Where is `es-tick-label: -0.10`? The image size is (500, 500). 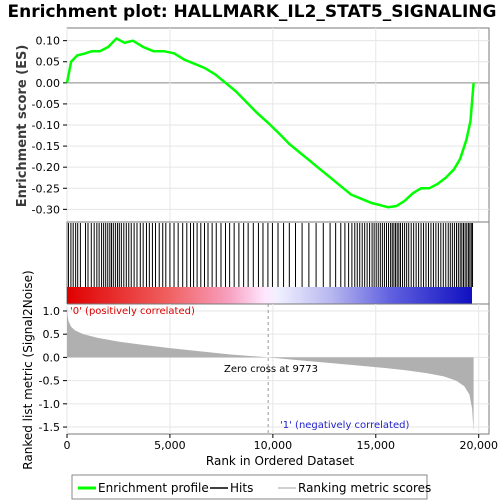 es-tick-label: -0.10 is located at coordinates (46, 125).